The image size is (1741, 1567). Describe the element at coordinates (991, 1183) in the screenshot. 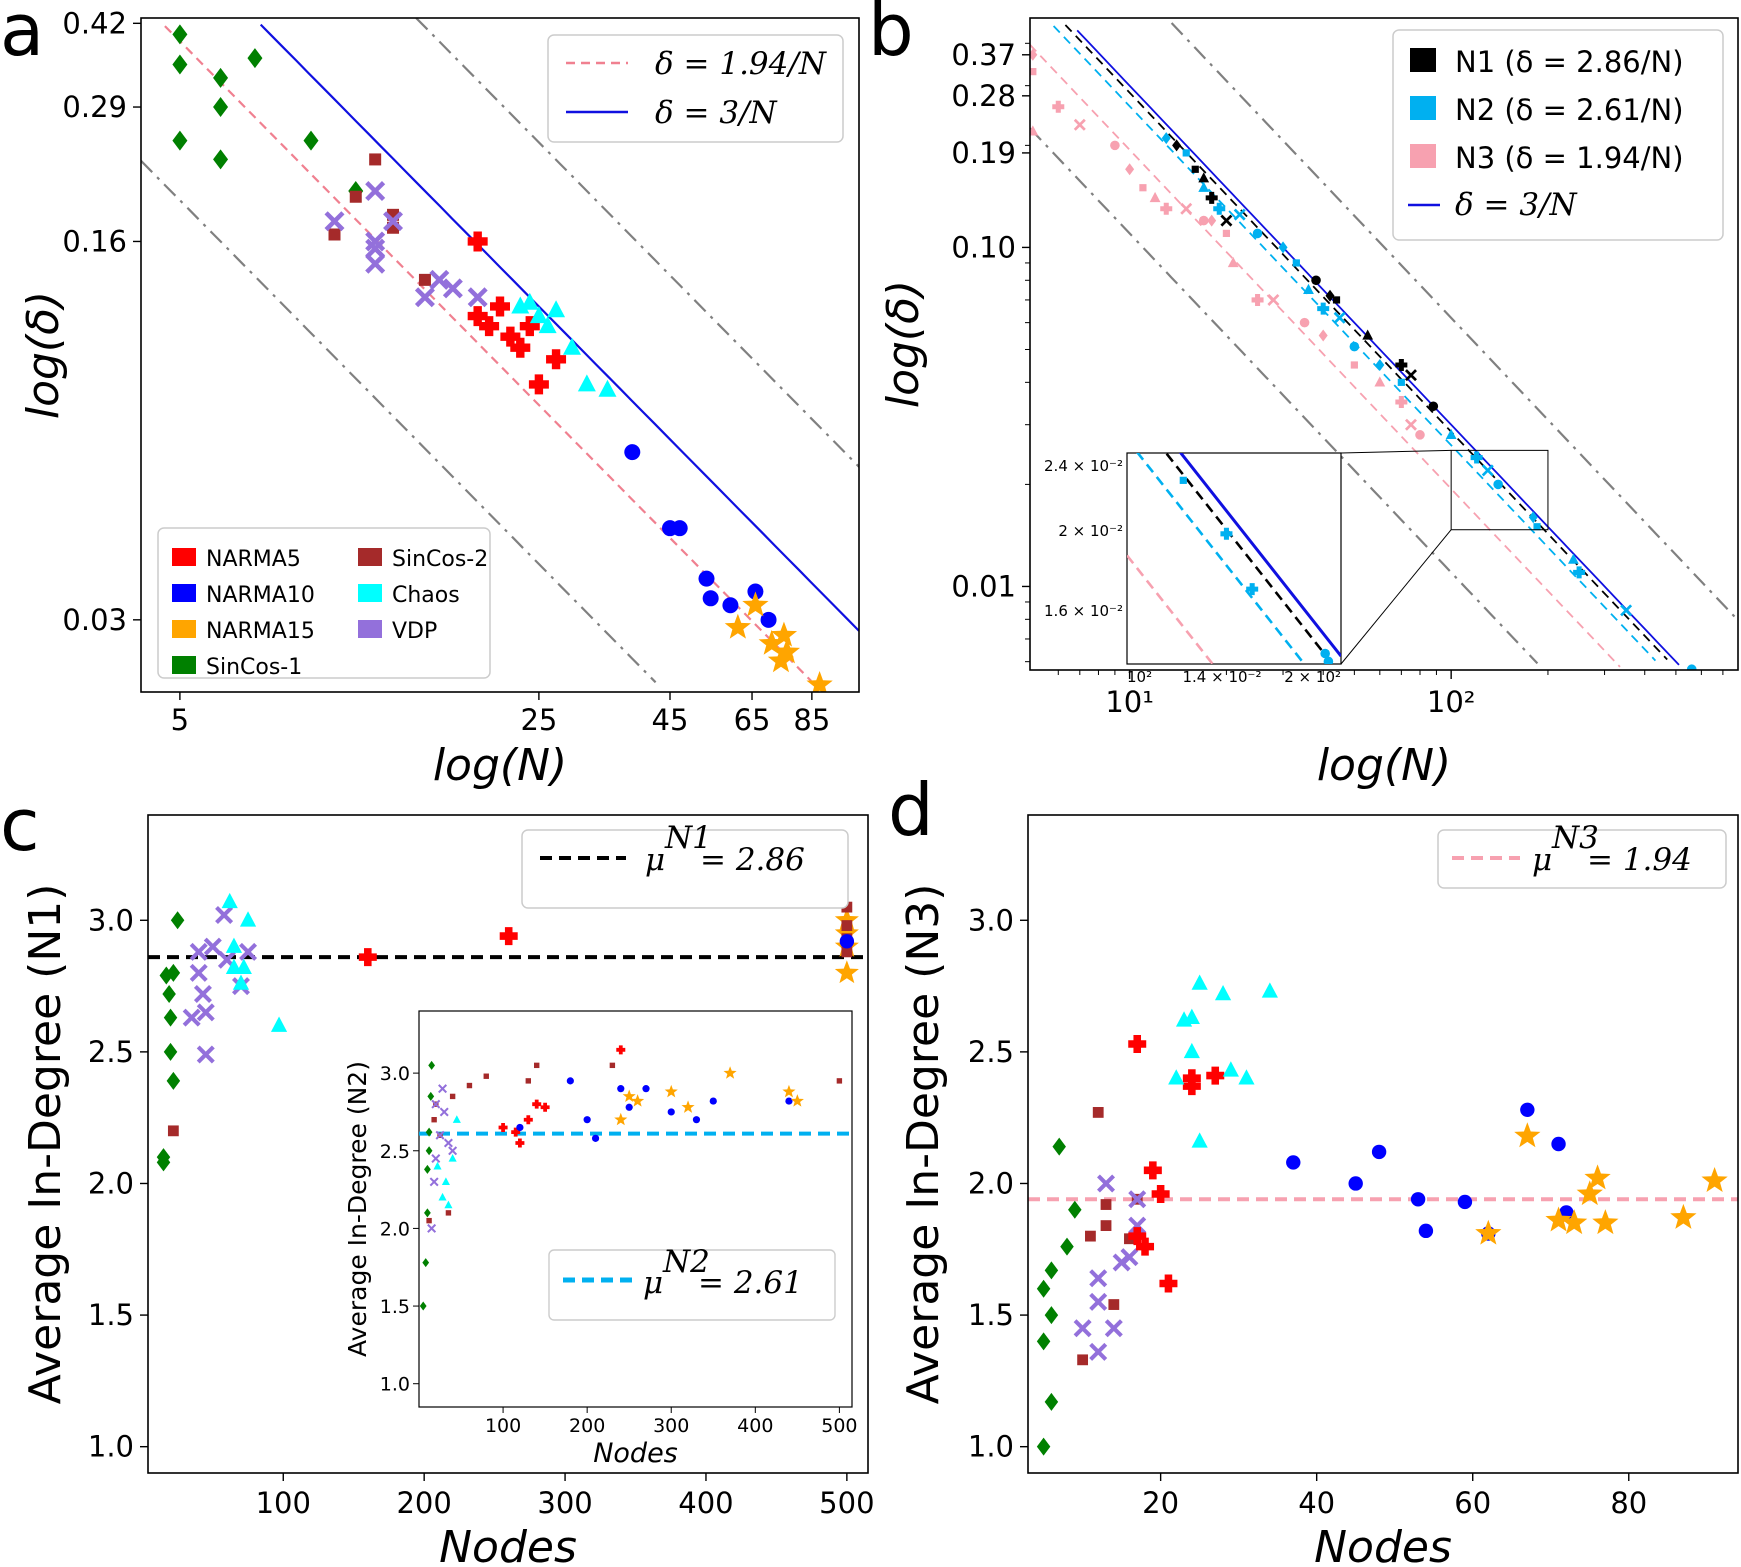

I see `y-tick-label-2: 2.0` at that location.